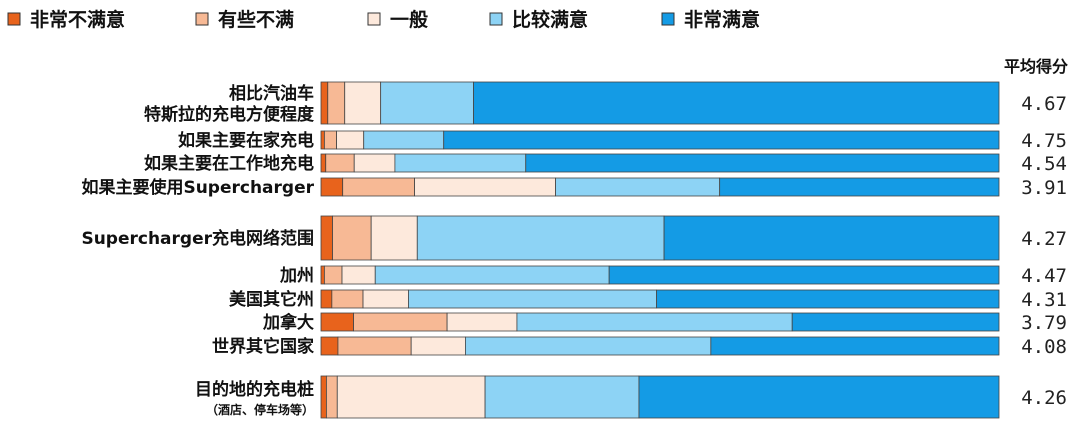 The width and height of the screenshot is (1080, 435). What do you see at coordinates (1044, 239) in the screenshot?
I see `score-value: 4.27` at bounding box center [1044, 239].